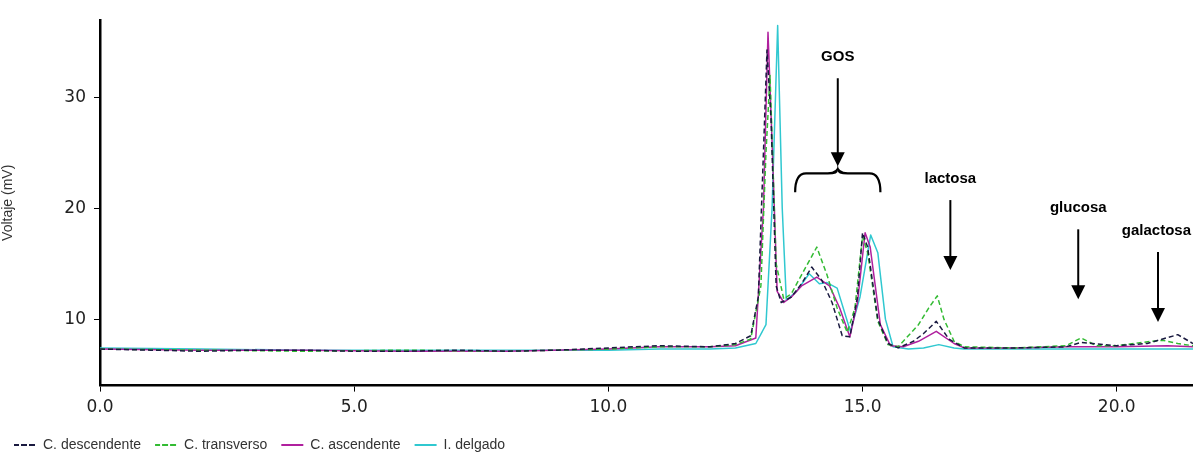 The image size is (1193, 466). What do you see at coordinates (354, 406) in the screenshot?
I see `x-tick-label: 5.0` at bounding box center [354, 406].